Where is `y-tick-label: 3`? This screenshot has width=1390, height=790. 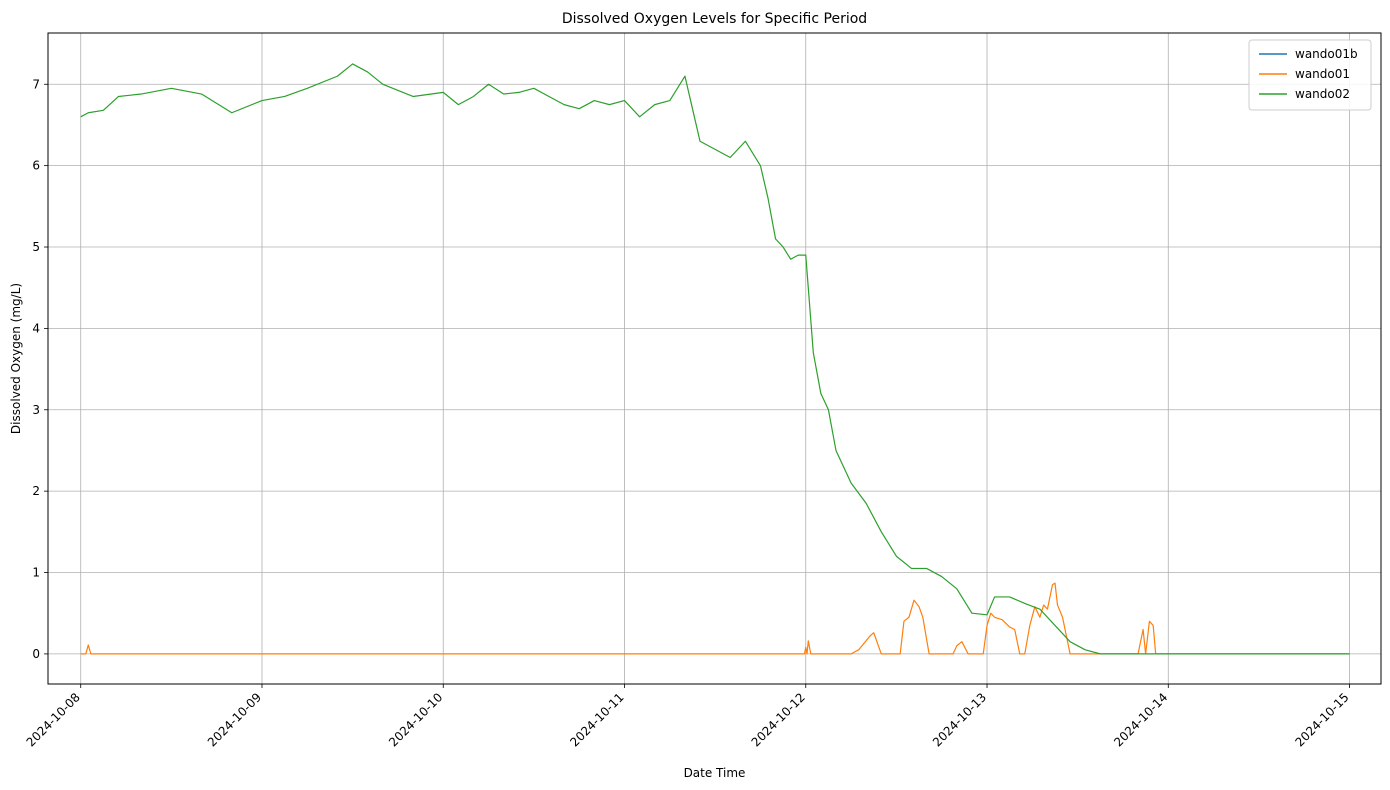 y-tick-label: 3 is located at coordinates (36, 410).